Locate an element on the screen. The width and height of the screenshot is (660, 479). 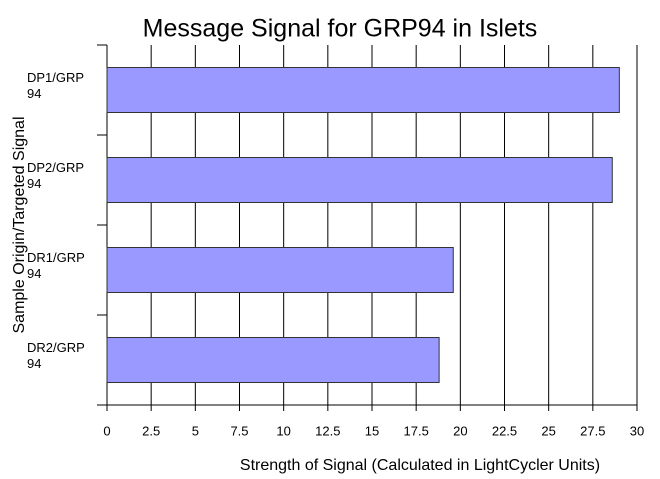
x-tick-label: 25 is located at coordinates (548, 430).